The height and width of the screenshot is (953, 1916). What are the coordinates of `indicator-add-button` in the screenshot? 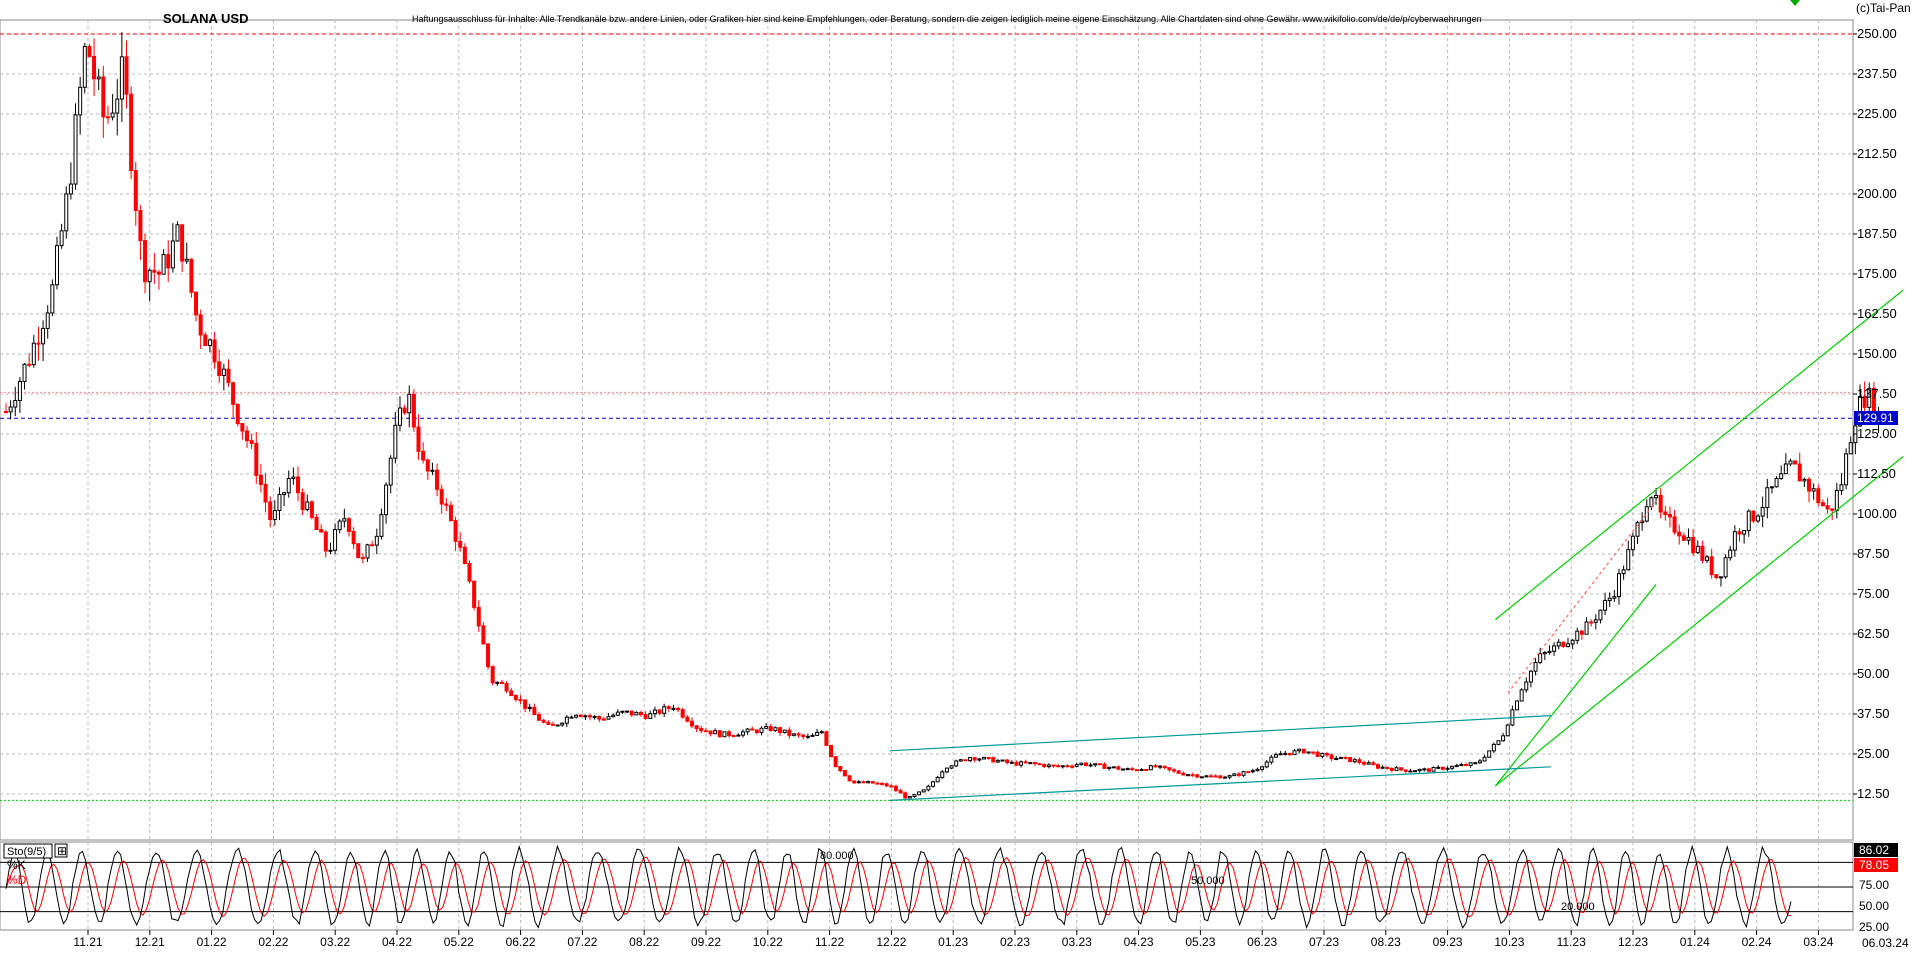 It's located at (61, 850).